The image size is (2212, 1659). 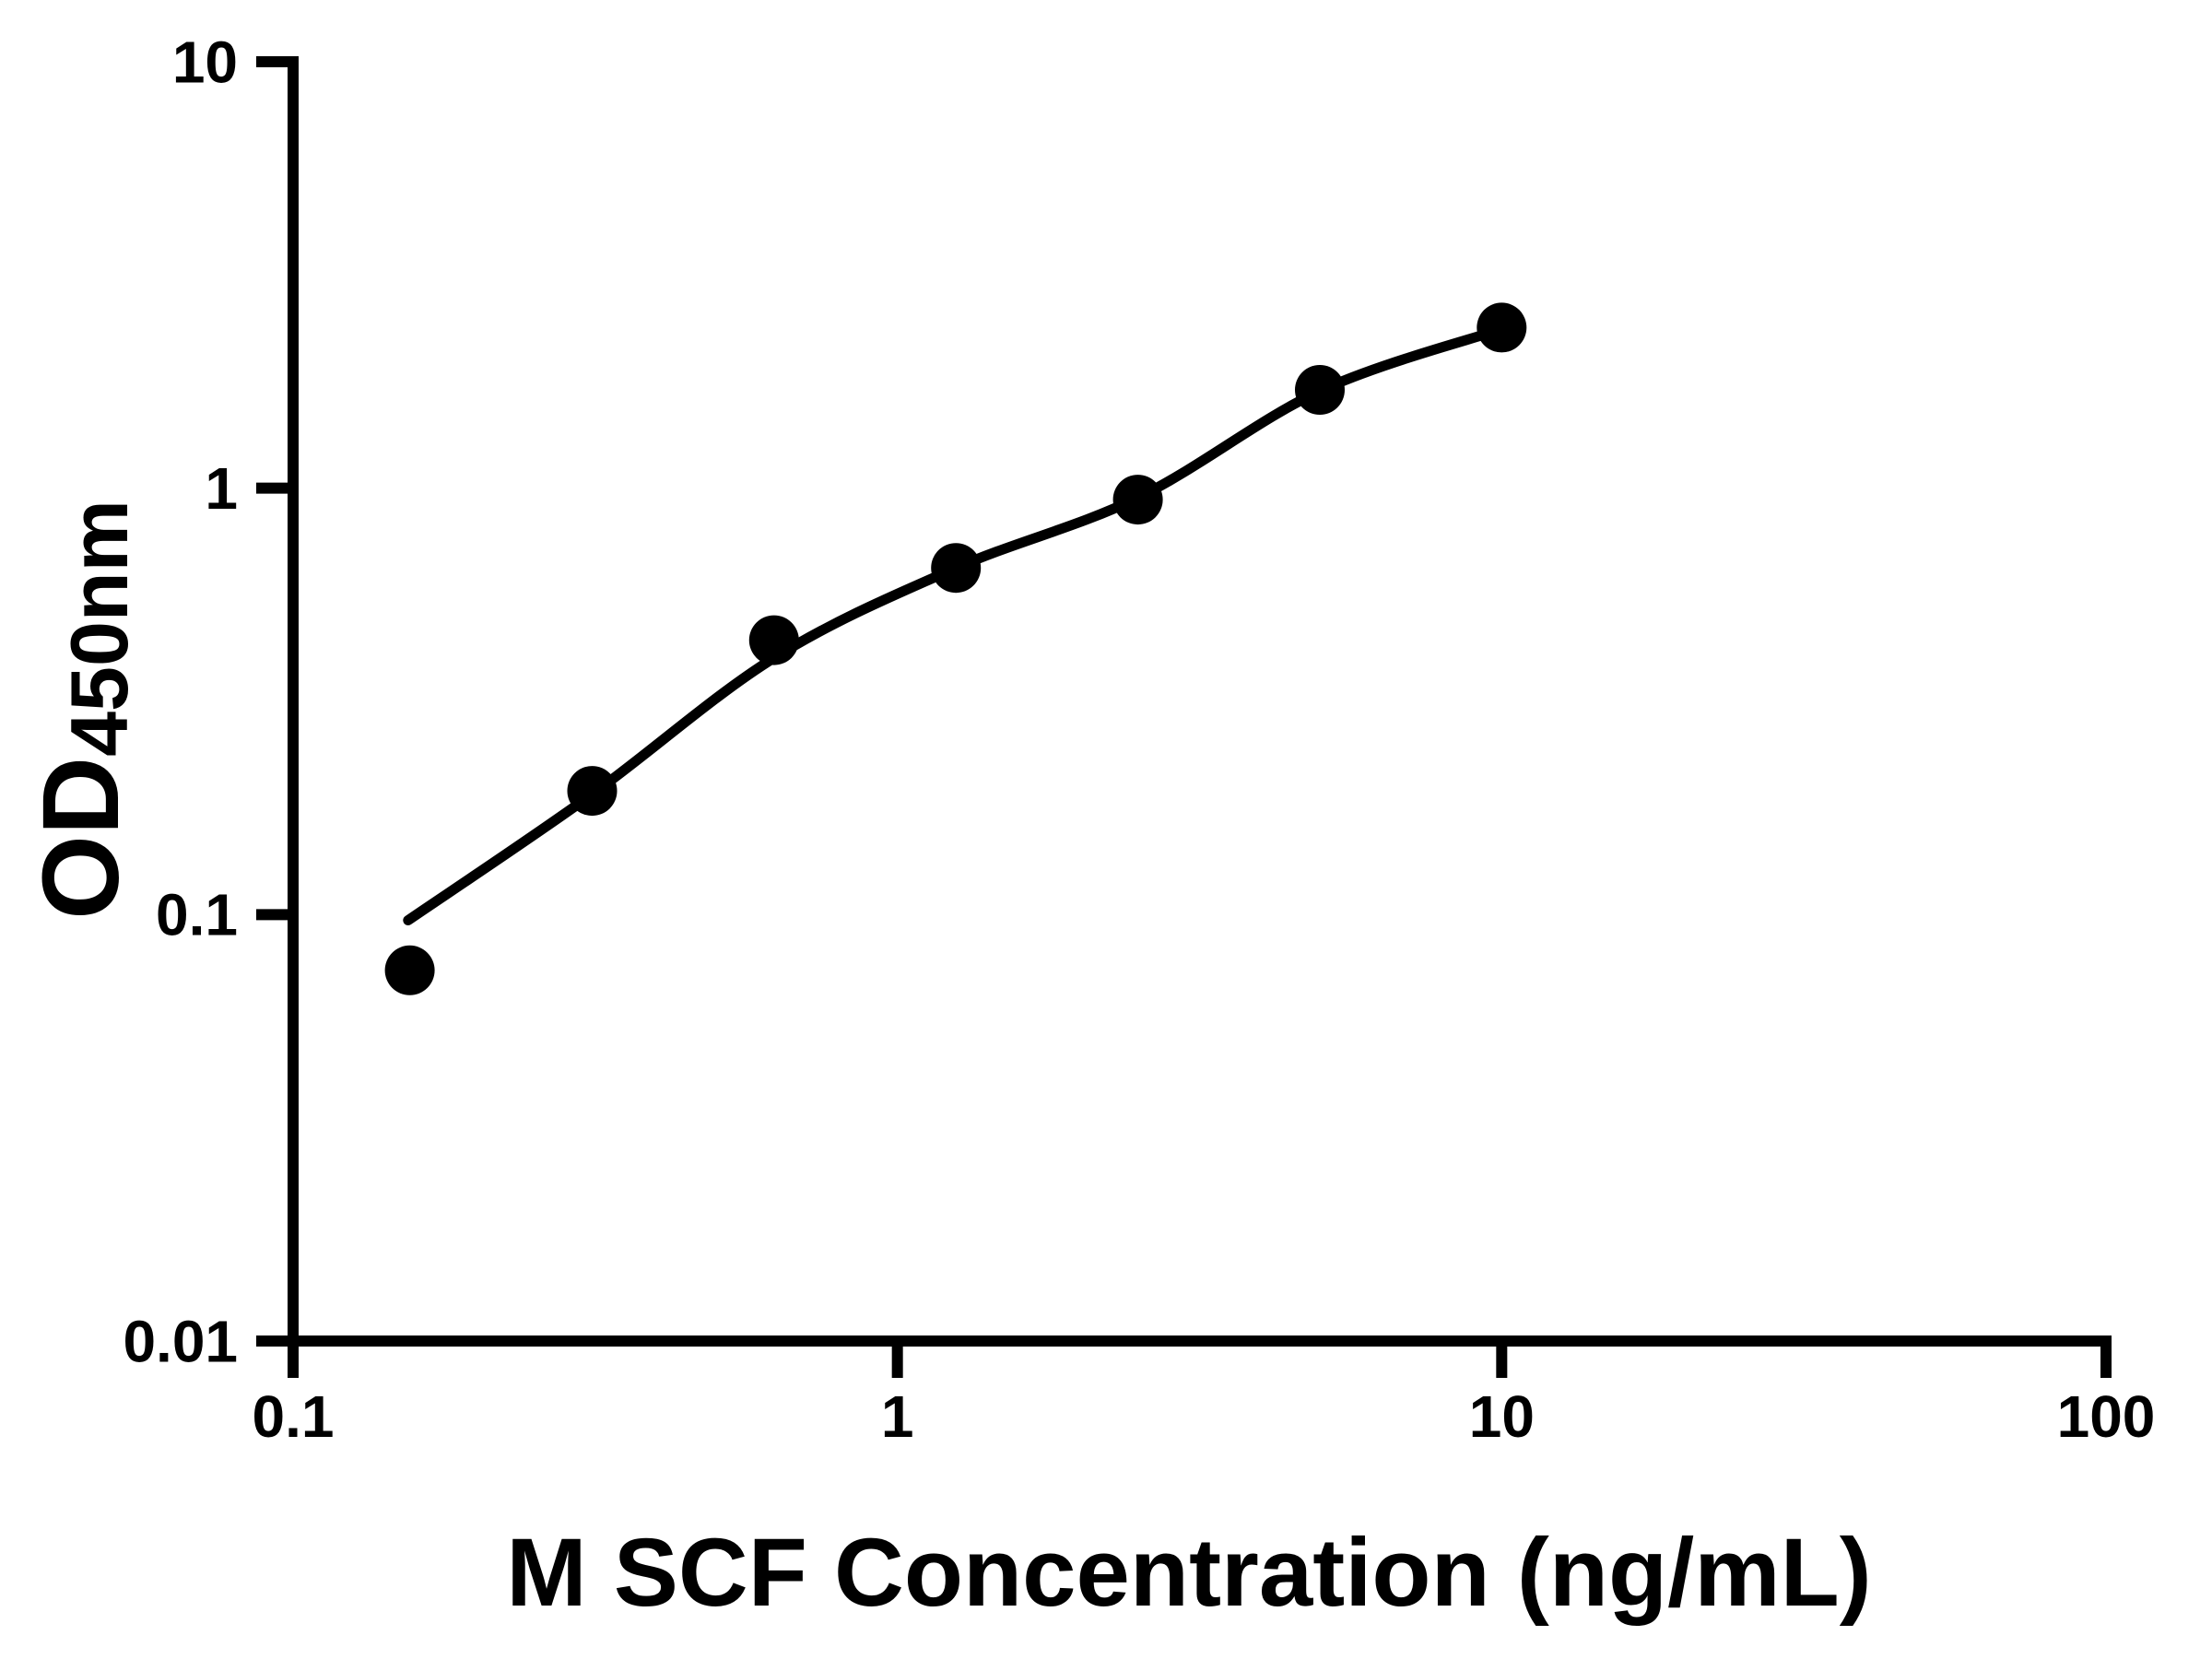 I want to click on x-tick-label-100: 100, so click(x=2106, y=1416).